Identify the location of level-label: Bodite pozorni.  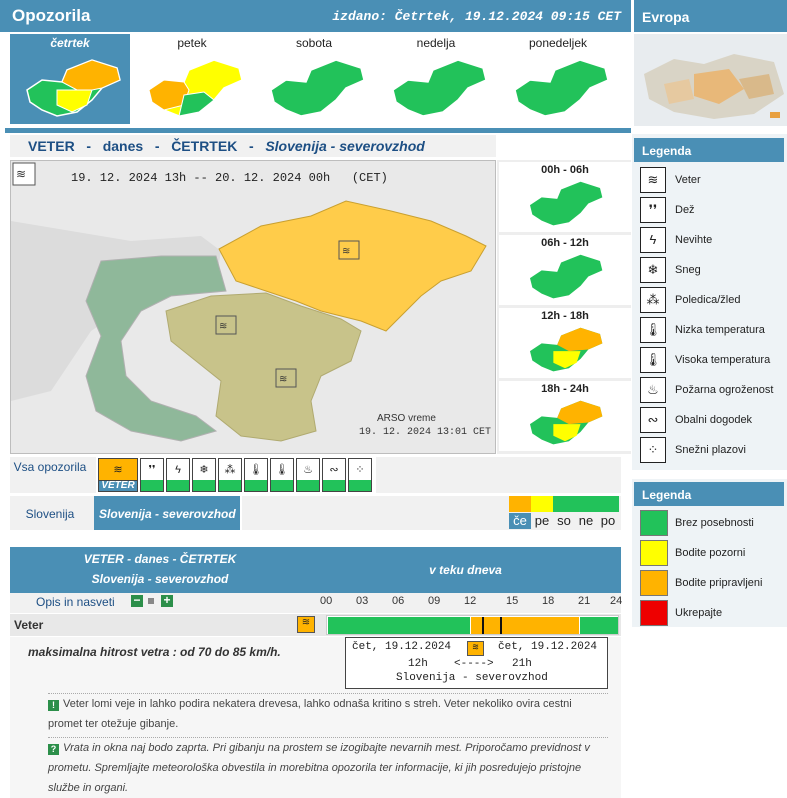
(710, 553).